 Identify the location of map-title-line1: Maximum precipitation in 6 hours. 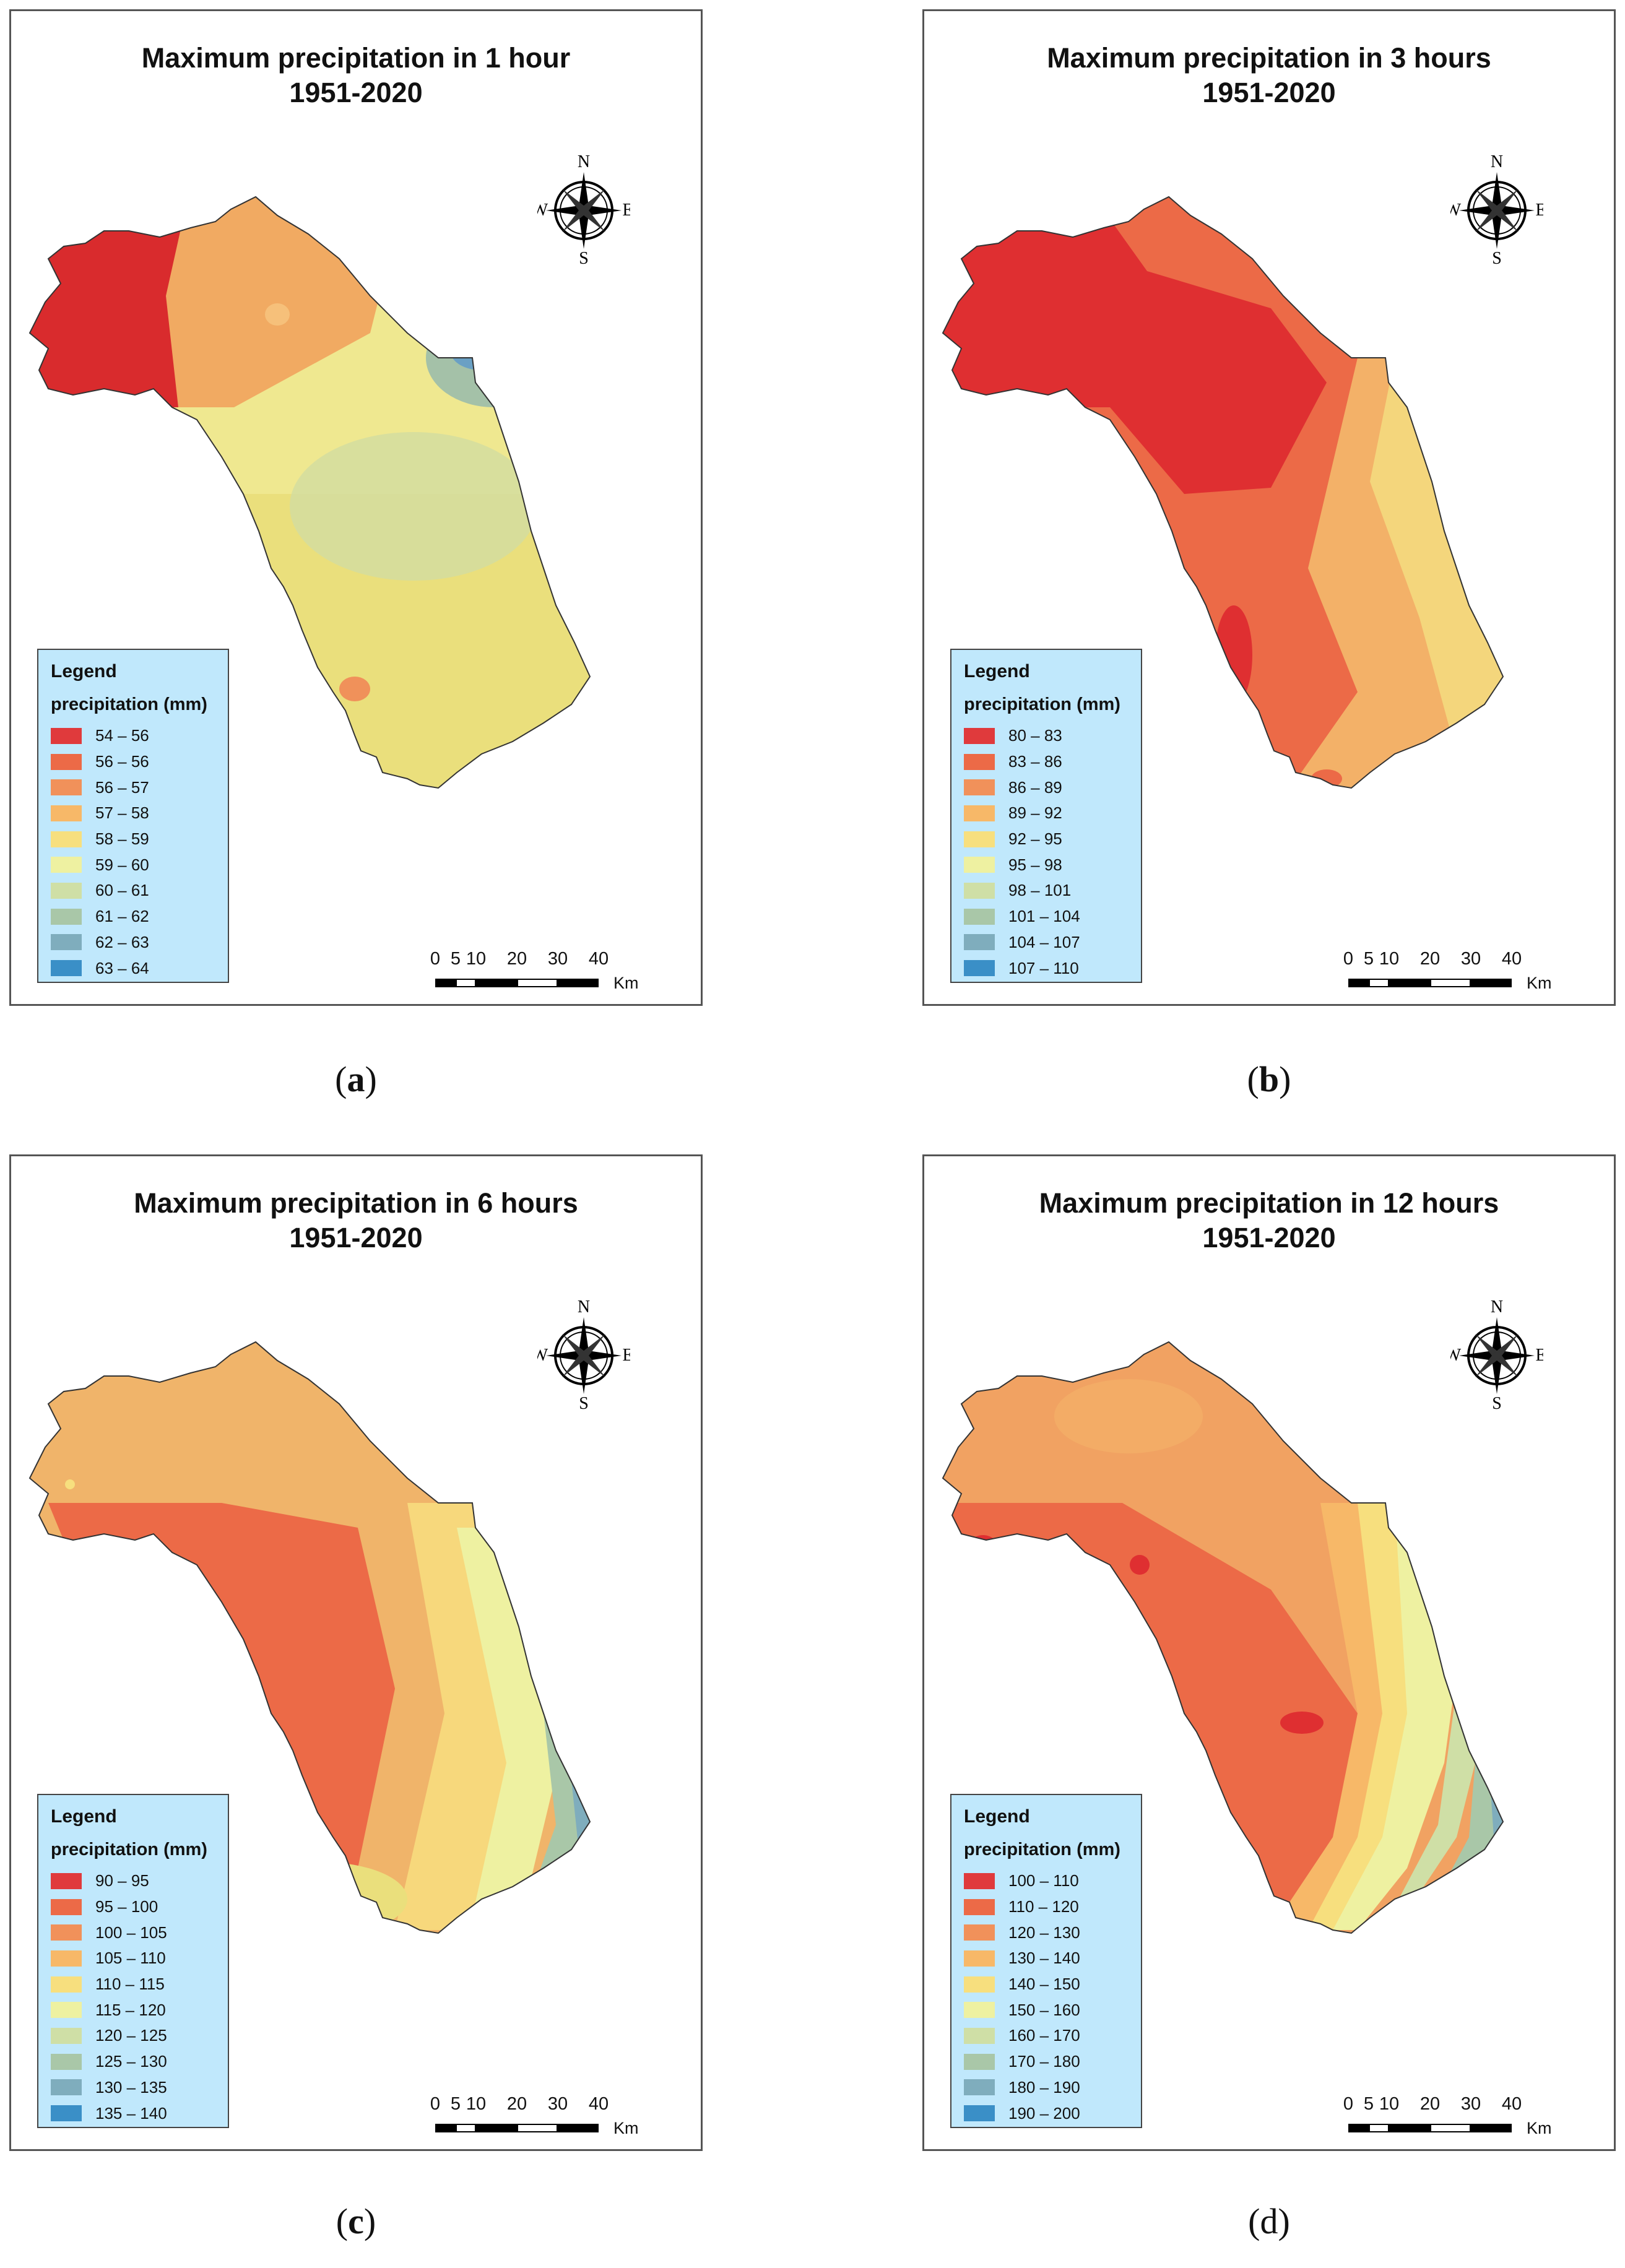
(356, 1203).